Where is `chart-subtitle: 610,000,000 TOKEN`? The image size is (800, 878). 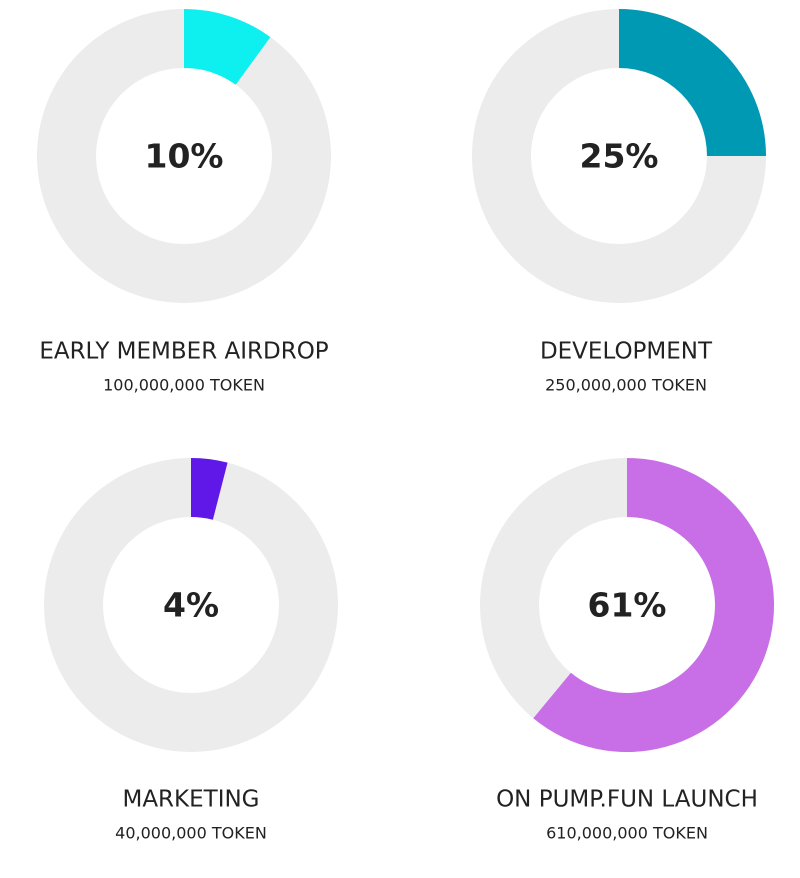 chart-subtitle: 610,000,000 TOKEN is located at coordinates (627, 833).